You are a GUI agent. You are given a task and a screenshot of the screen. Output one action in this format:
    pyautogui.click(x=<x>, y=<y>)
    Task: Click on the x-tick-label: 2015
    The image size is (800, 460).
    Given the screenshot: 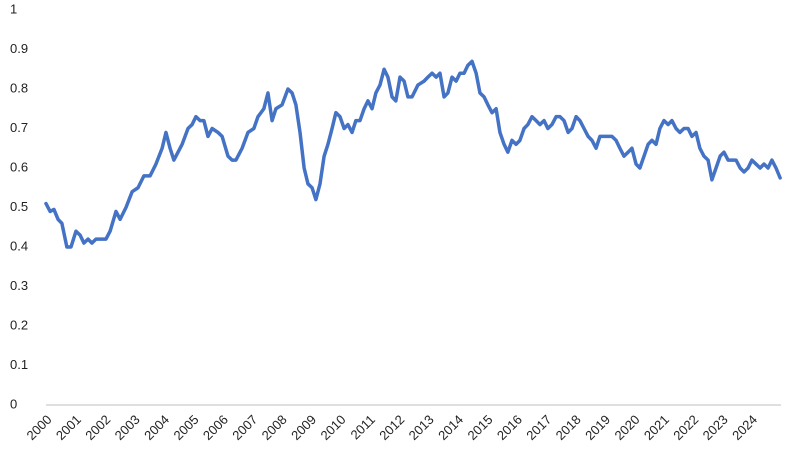 What is the action you would take?
    pyautogui.click(x=479, y=427)
    